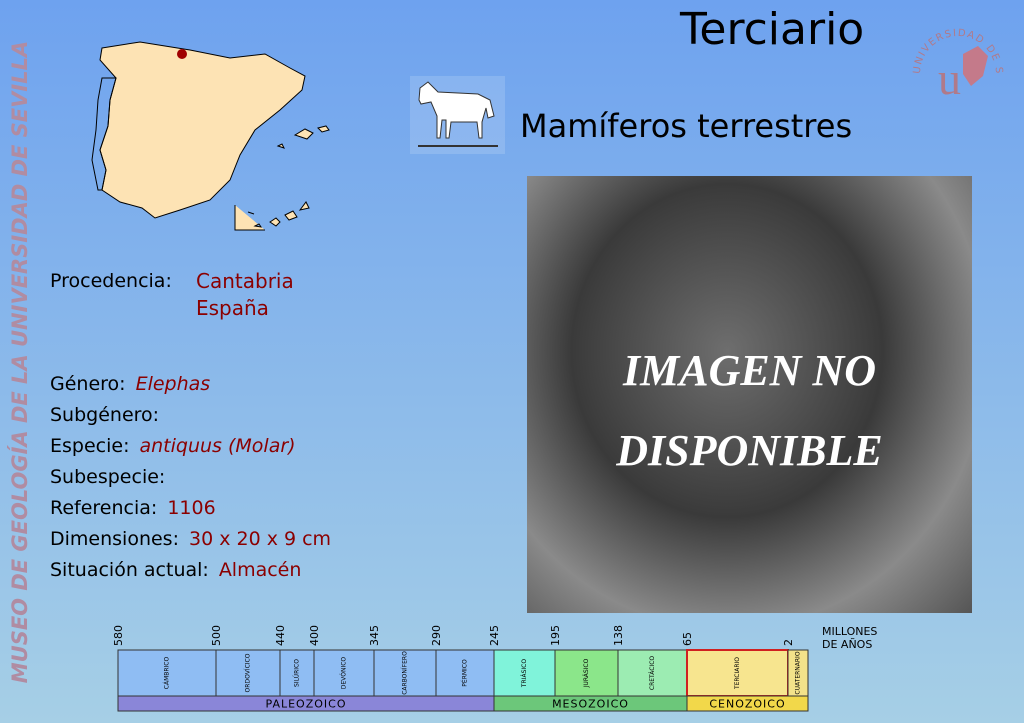  I want to click on era-label: MESOZOICO, so click(590, 704).